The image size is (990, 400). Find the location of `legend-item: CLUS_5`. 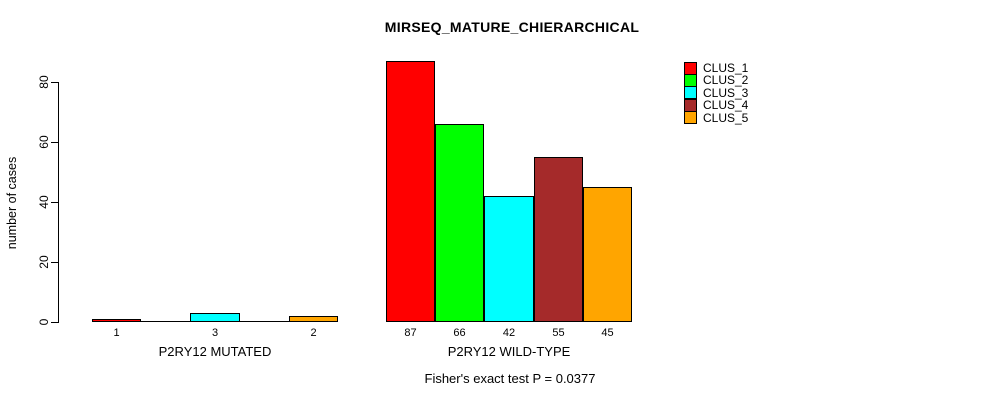

legend-item: CLUS_5 is located at coordinates (716, 117).